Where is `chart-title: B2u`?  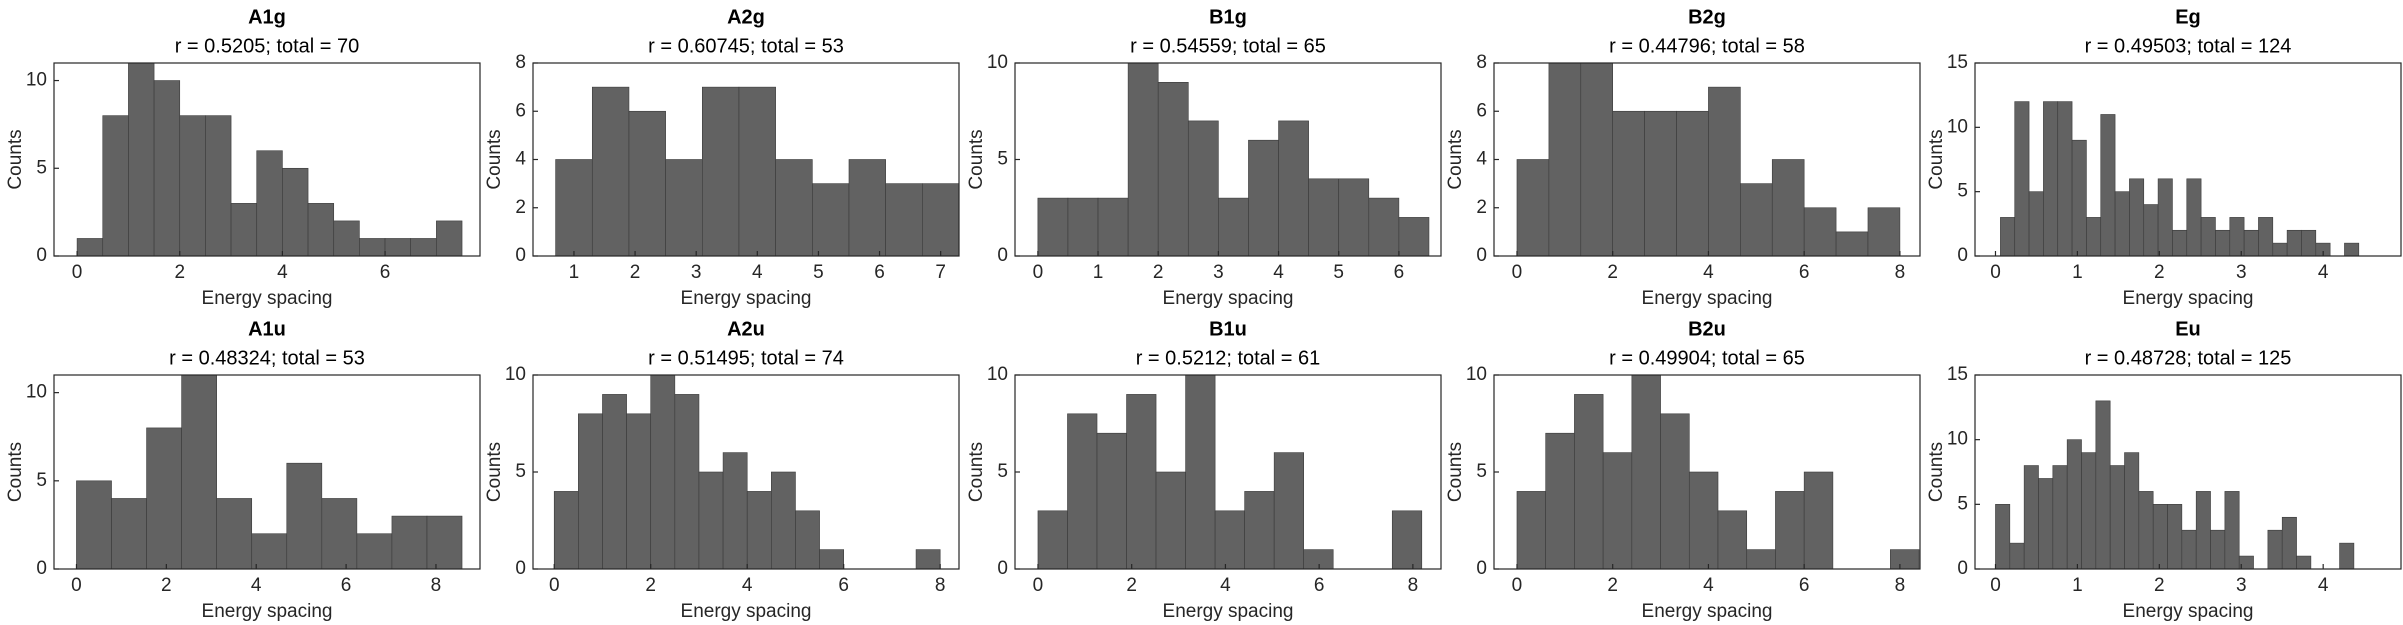
chart-title: B2u is located at coordinates (1707, 329).